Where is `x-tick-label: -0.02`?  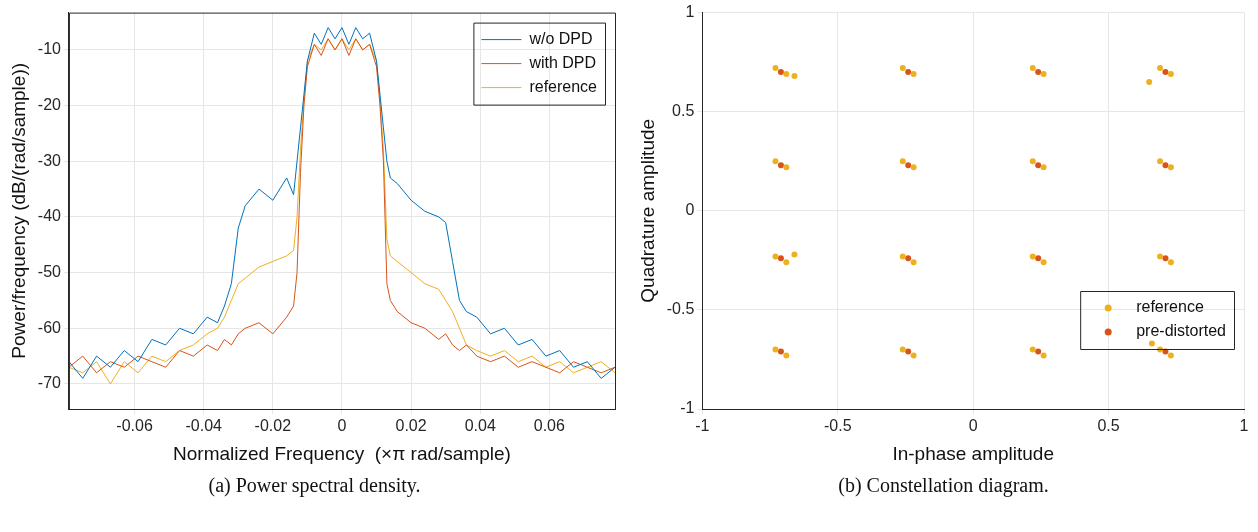 x-tick-label: -0.02 is located at coordinates (273, 426).